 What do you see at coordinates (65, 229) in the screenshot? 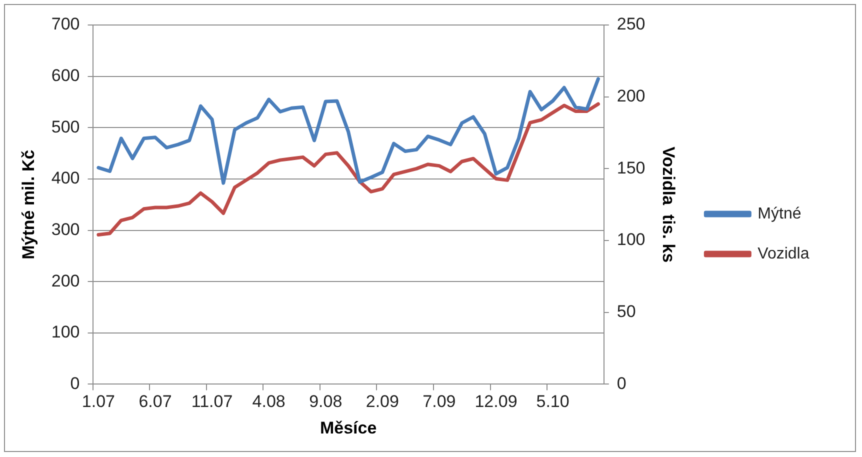
I see `y-tick-label: 300` at bounding box center [65, 229].